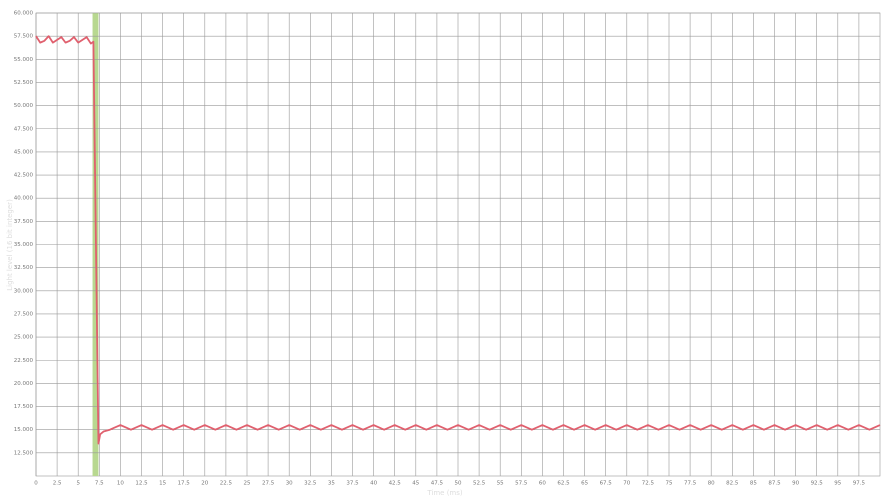 This screenshot has width=889, height=500. What do you see at coordinates (24, 338) in the screenshot?
I see `y-tick-label: 25.000` at bounding box center [24, 338].